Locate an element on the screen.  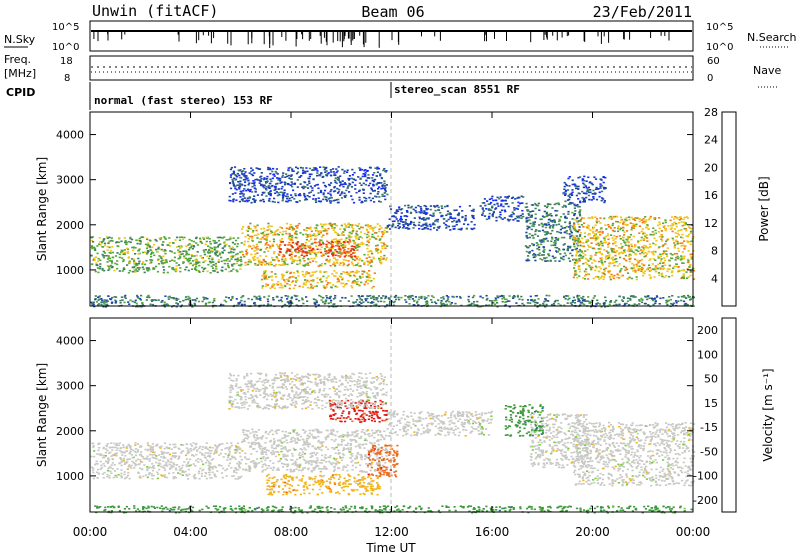
time-axis-label: Time UT is located at coordinates (390, 547).